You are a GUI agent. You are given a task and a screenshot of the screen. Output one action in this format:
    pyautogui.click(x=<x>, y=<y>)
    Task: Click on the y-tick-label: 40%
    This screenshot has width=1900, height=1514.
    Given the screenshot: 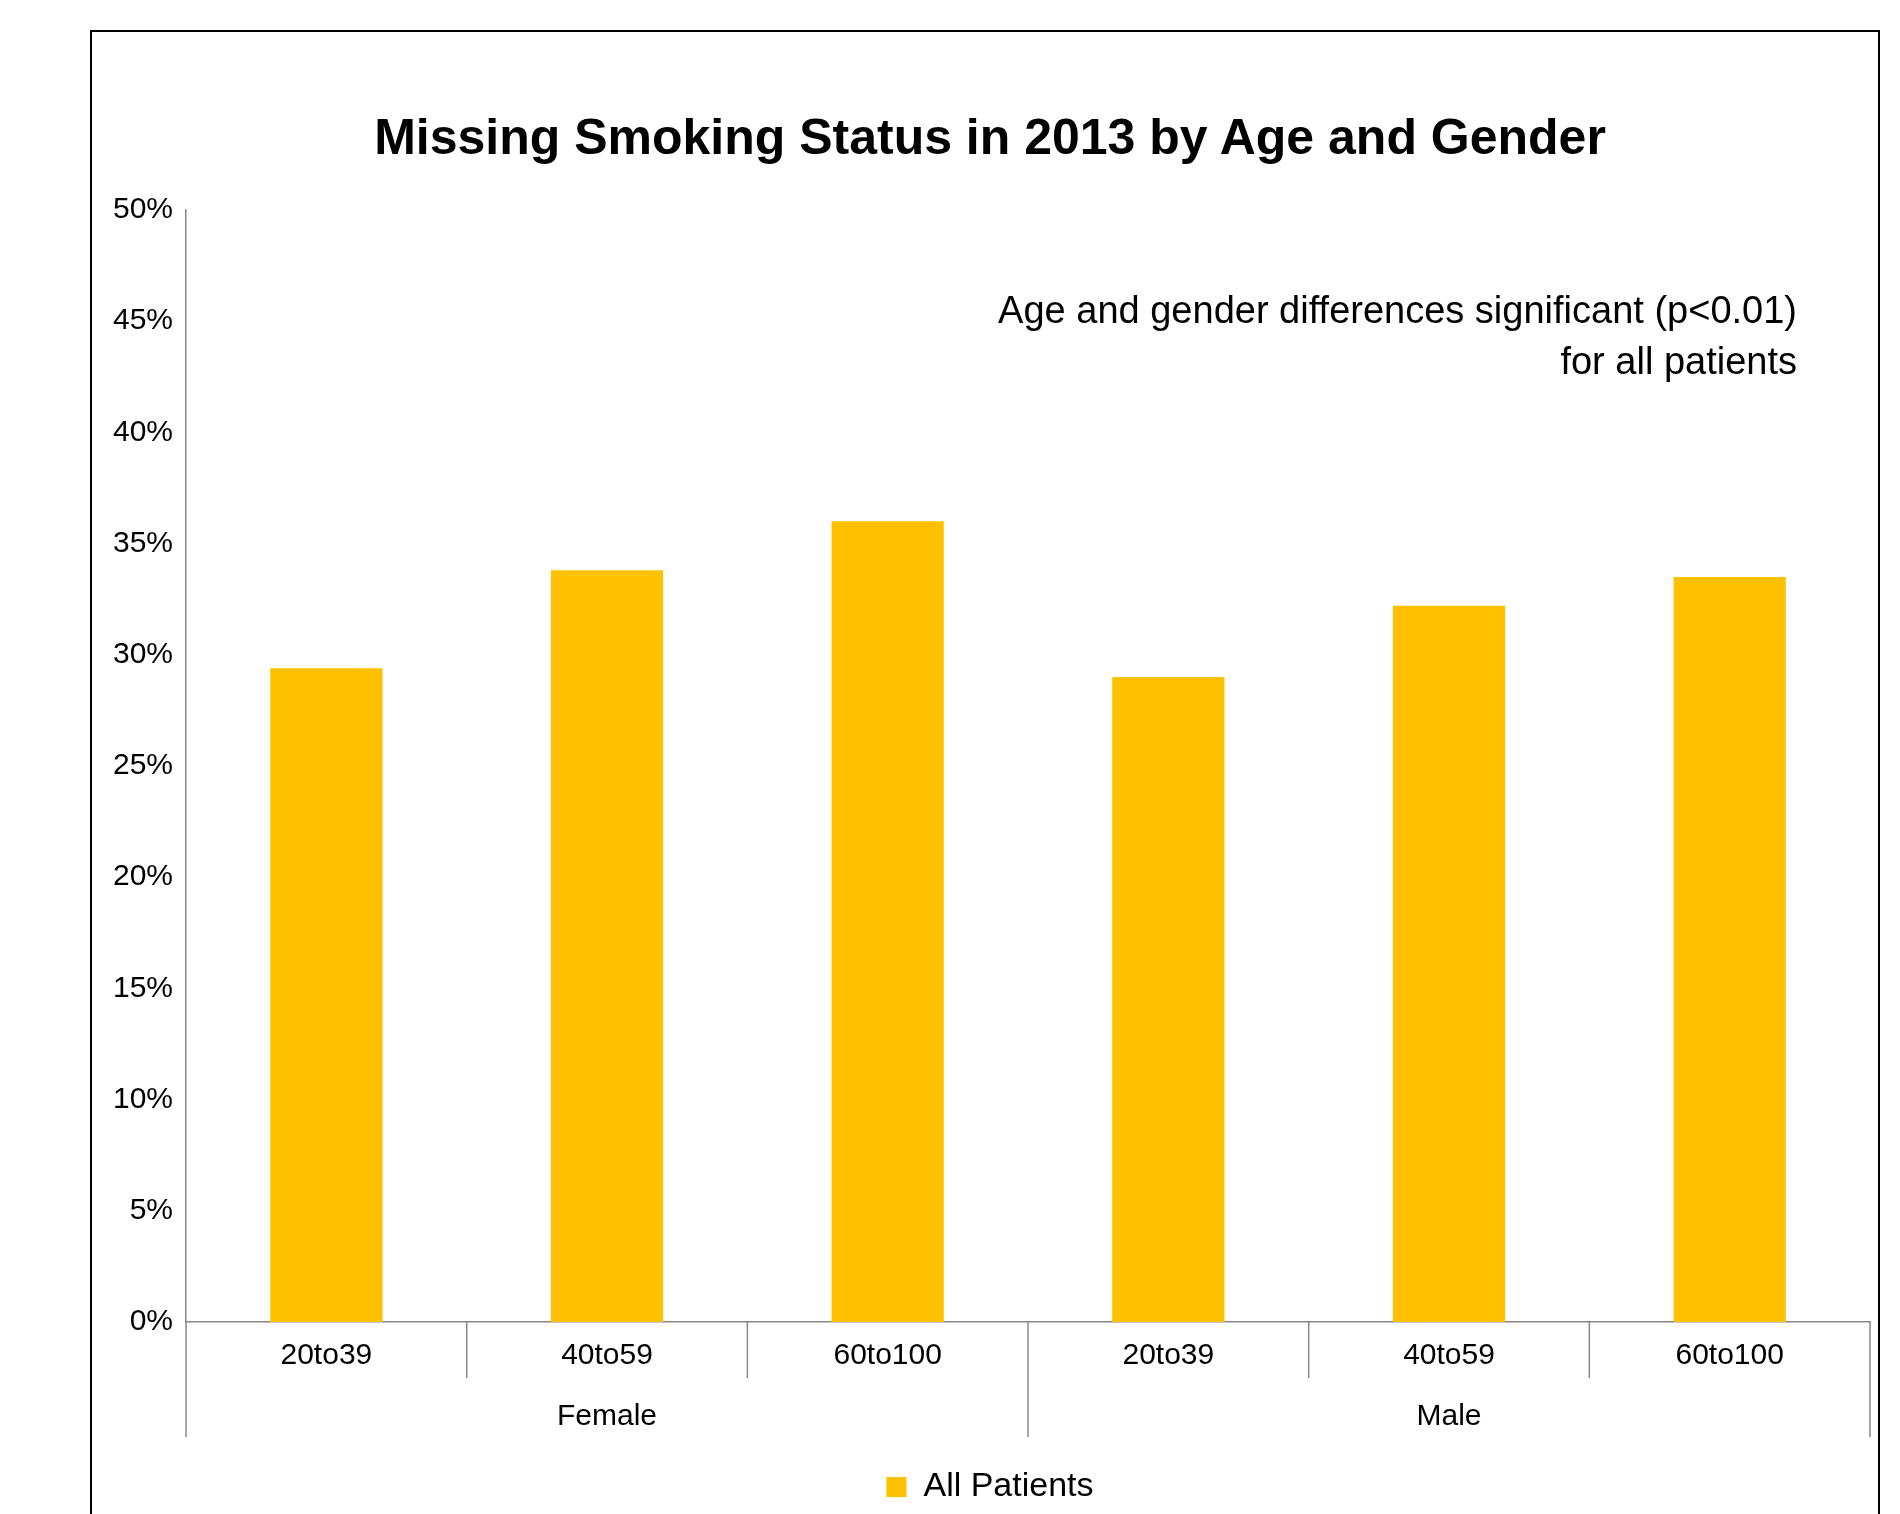 What is the action you would take?
    pyautogui.click(x=143, y=430)
    